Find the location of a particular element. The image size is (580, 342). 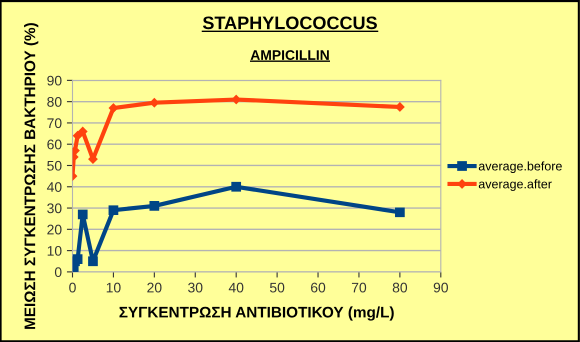

x-tick-label: 40 is located at coordinates (236, 287).